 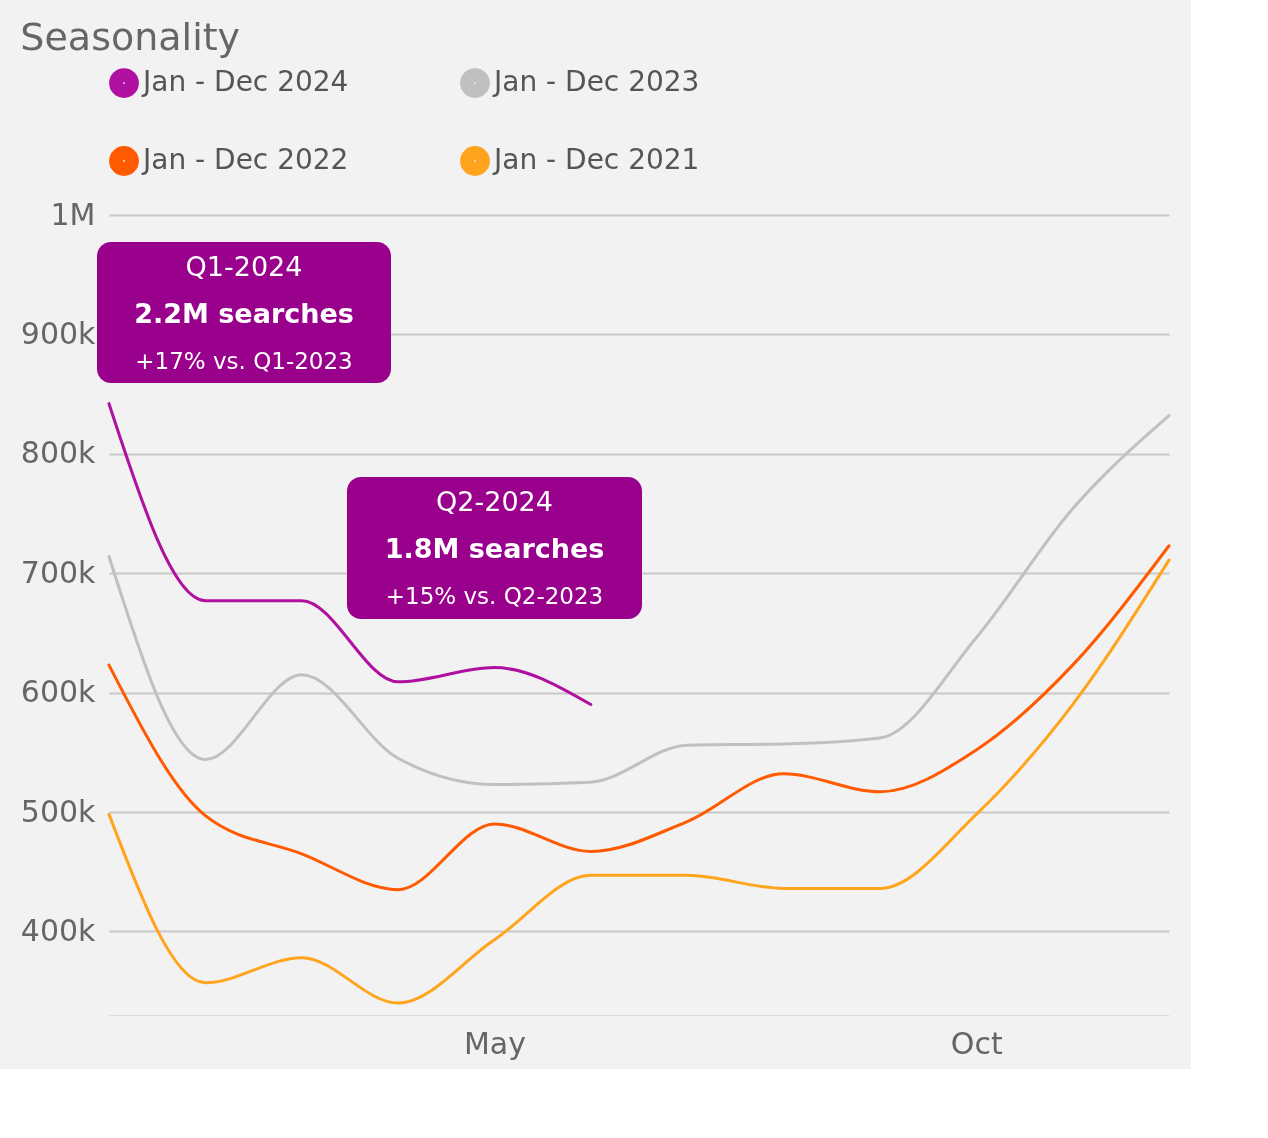 I want to click on y-tick-label: 600k, so click(x=58, y=692).